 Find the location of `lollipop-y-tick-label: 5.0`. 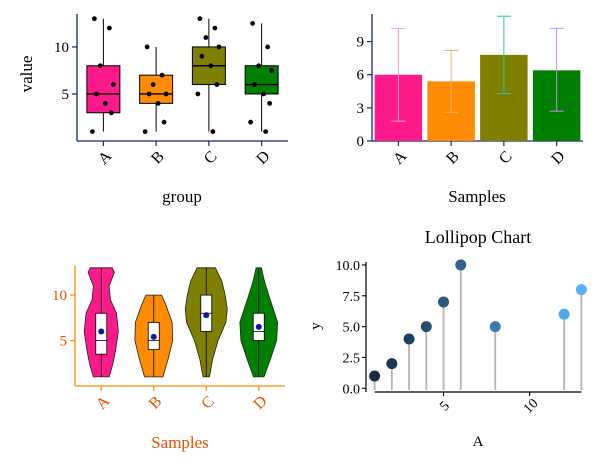

lollipop-y-tick-label: 5.0 is located at coordinates (352, 328).